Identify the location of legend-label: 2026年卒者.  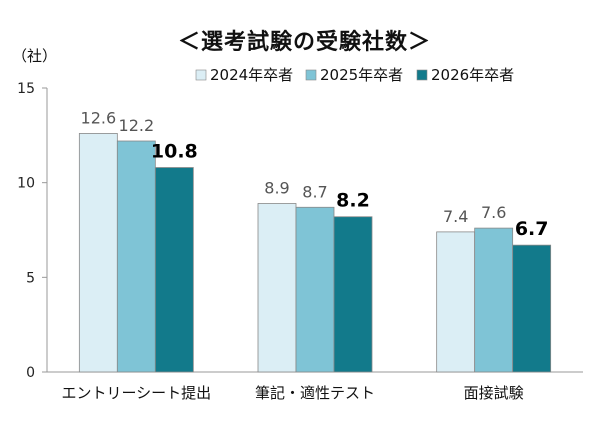
(472, 75).